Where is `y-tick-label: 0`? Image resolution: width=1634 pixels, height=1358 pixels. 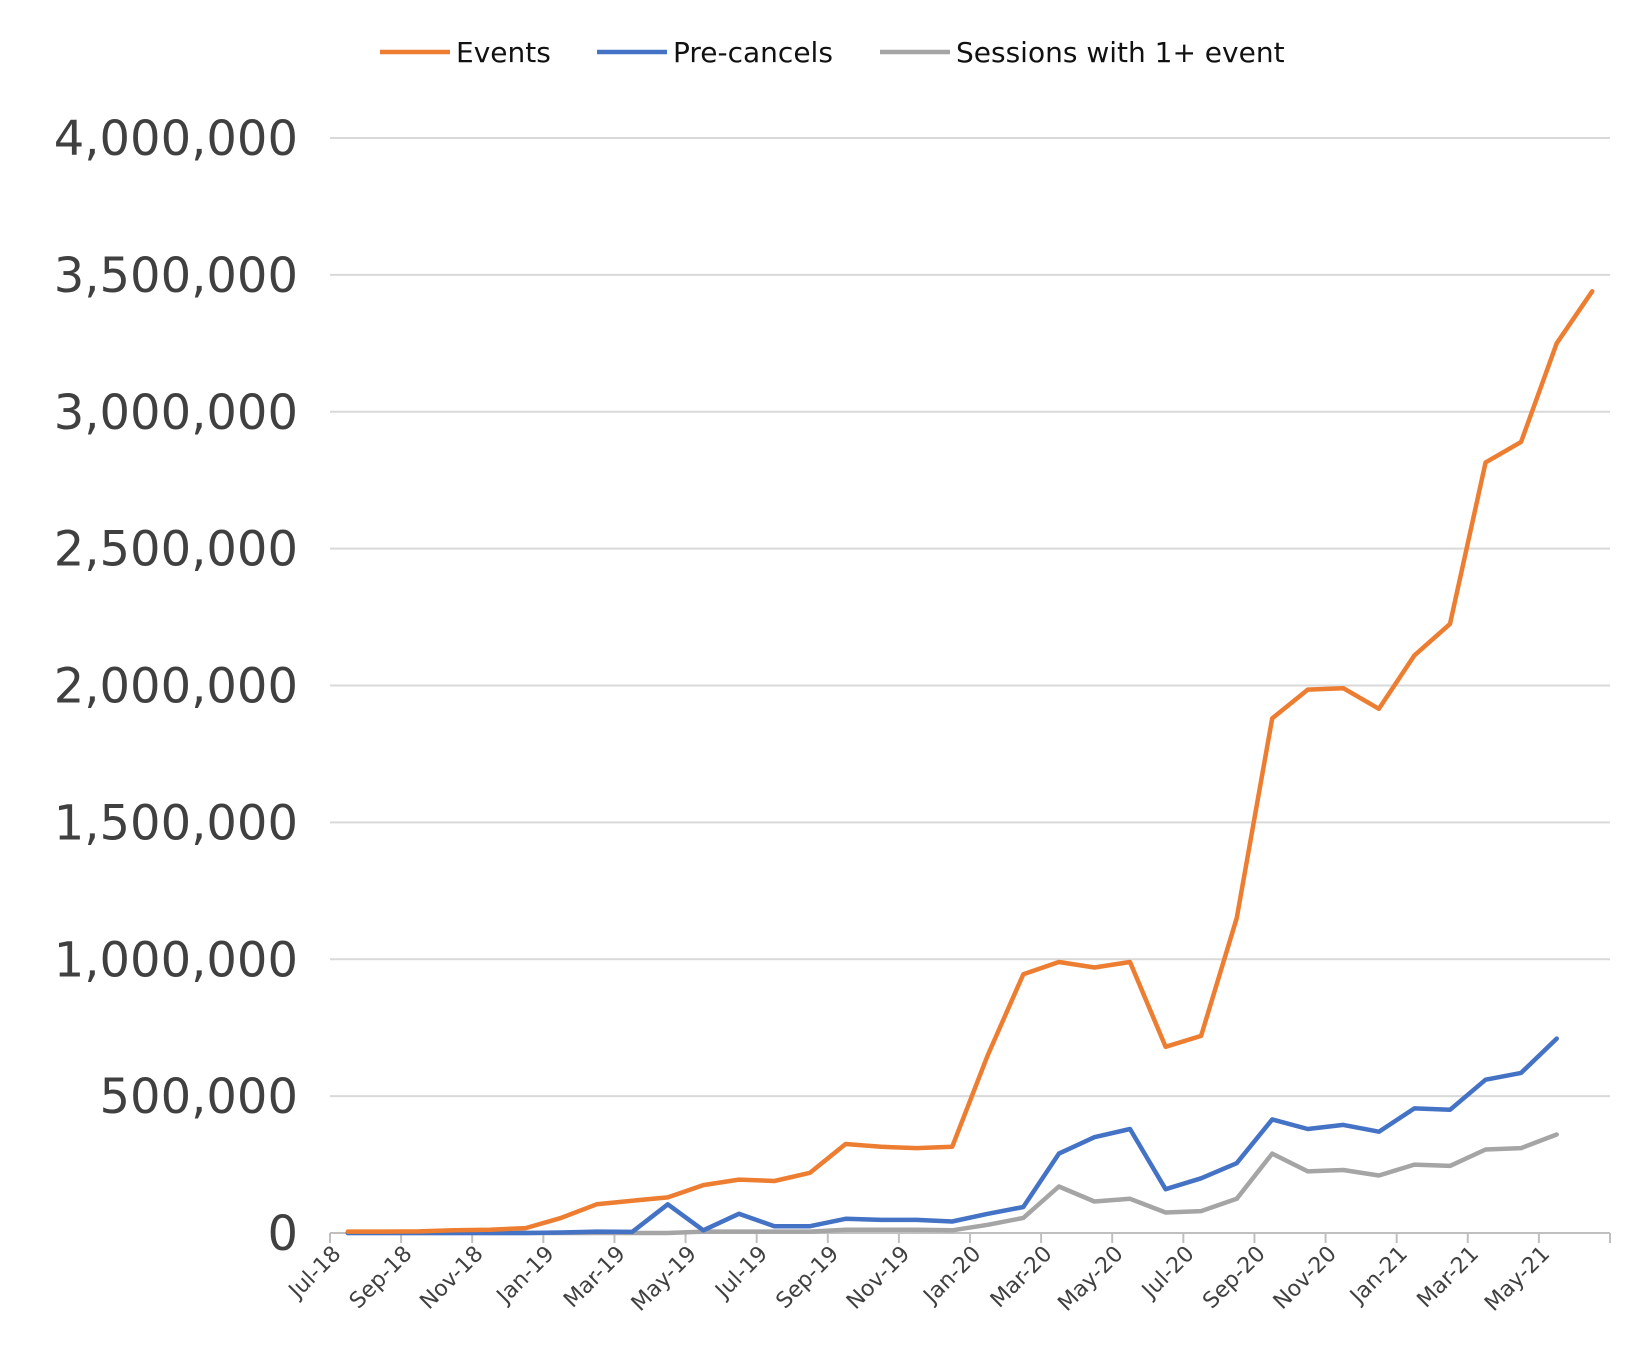 y-tick-label: 0 is located at coordinates (282, 1234).